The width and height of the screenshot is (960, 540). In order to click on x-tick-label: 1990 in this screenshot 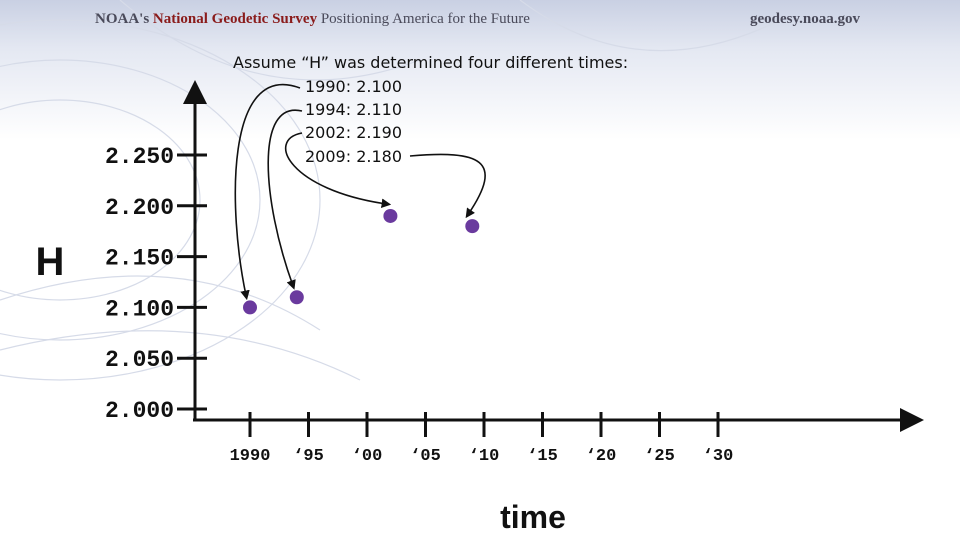, I will do `click(250, 456)`.